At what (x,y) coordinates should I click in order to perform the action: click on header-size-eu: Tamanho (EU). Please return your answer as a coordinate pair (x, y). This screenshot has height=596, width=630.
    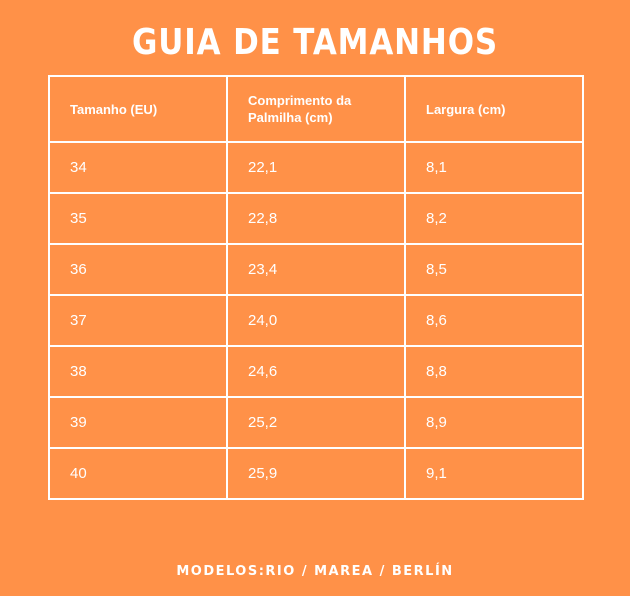
    Looking at the image, I should click on (138, 109).